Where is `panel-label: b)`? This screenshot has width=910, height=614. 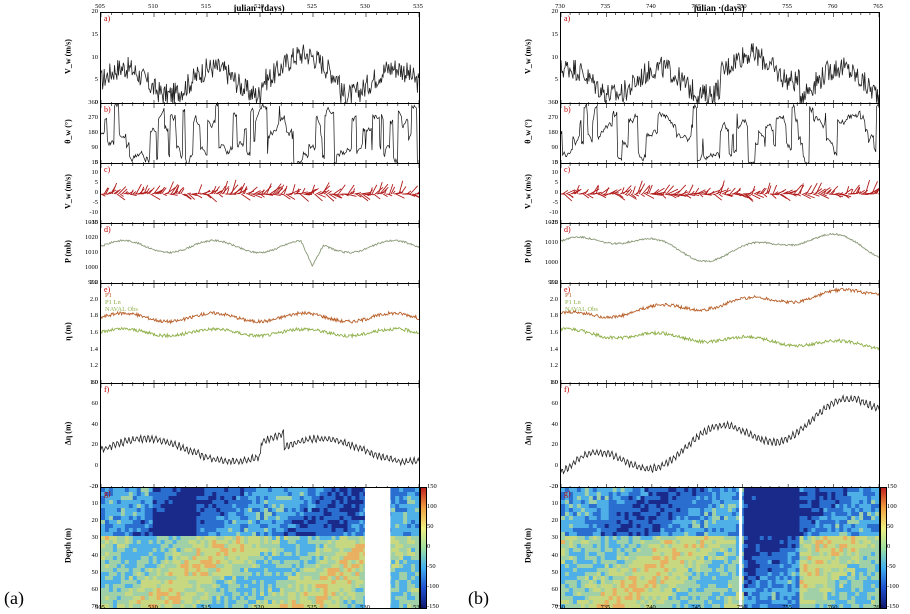
panel-label: b) is located at coordinates (567, 109).